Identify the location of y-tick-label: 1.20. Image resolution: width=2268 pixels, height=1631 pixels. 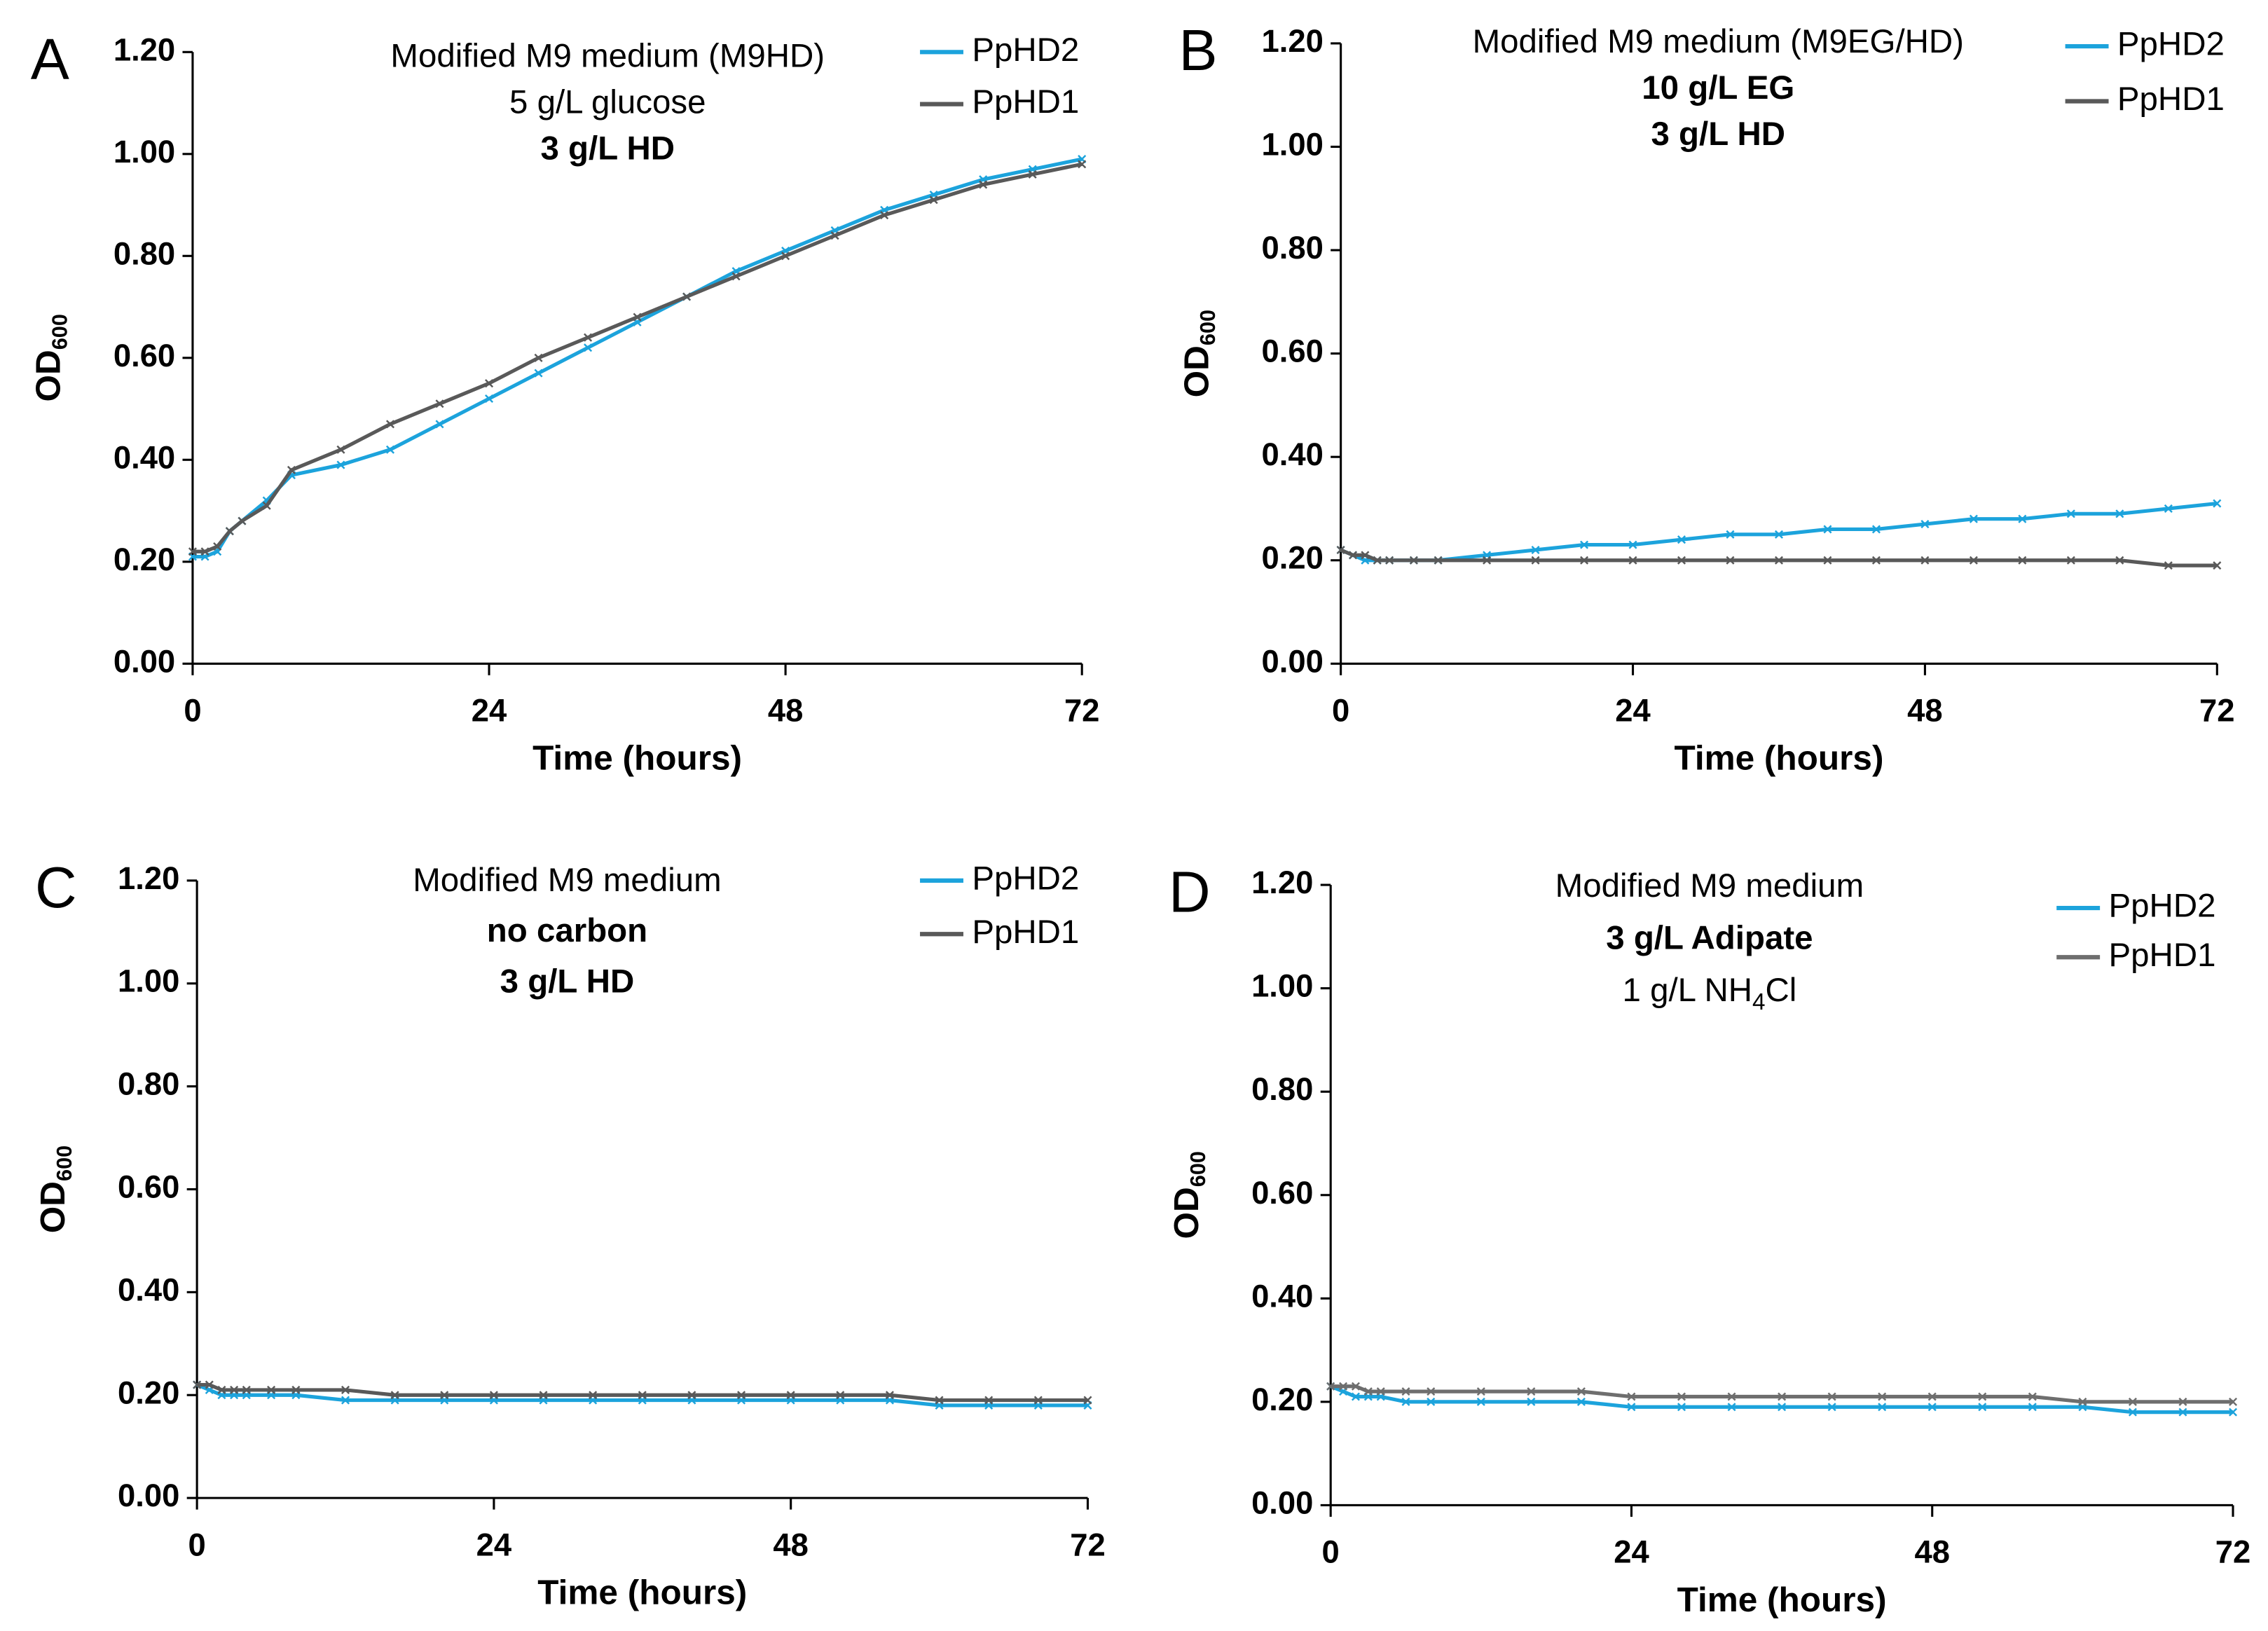
(148, 878).